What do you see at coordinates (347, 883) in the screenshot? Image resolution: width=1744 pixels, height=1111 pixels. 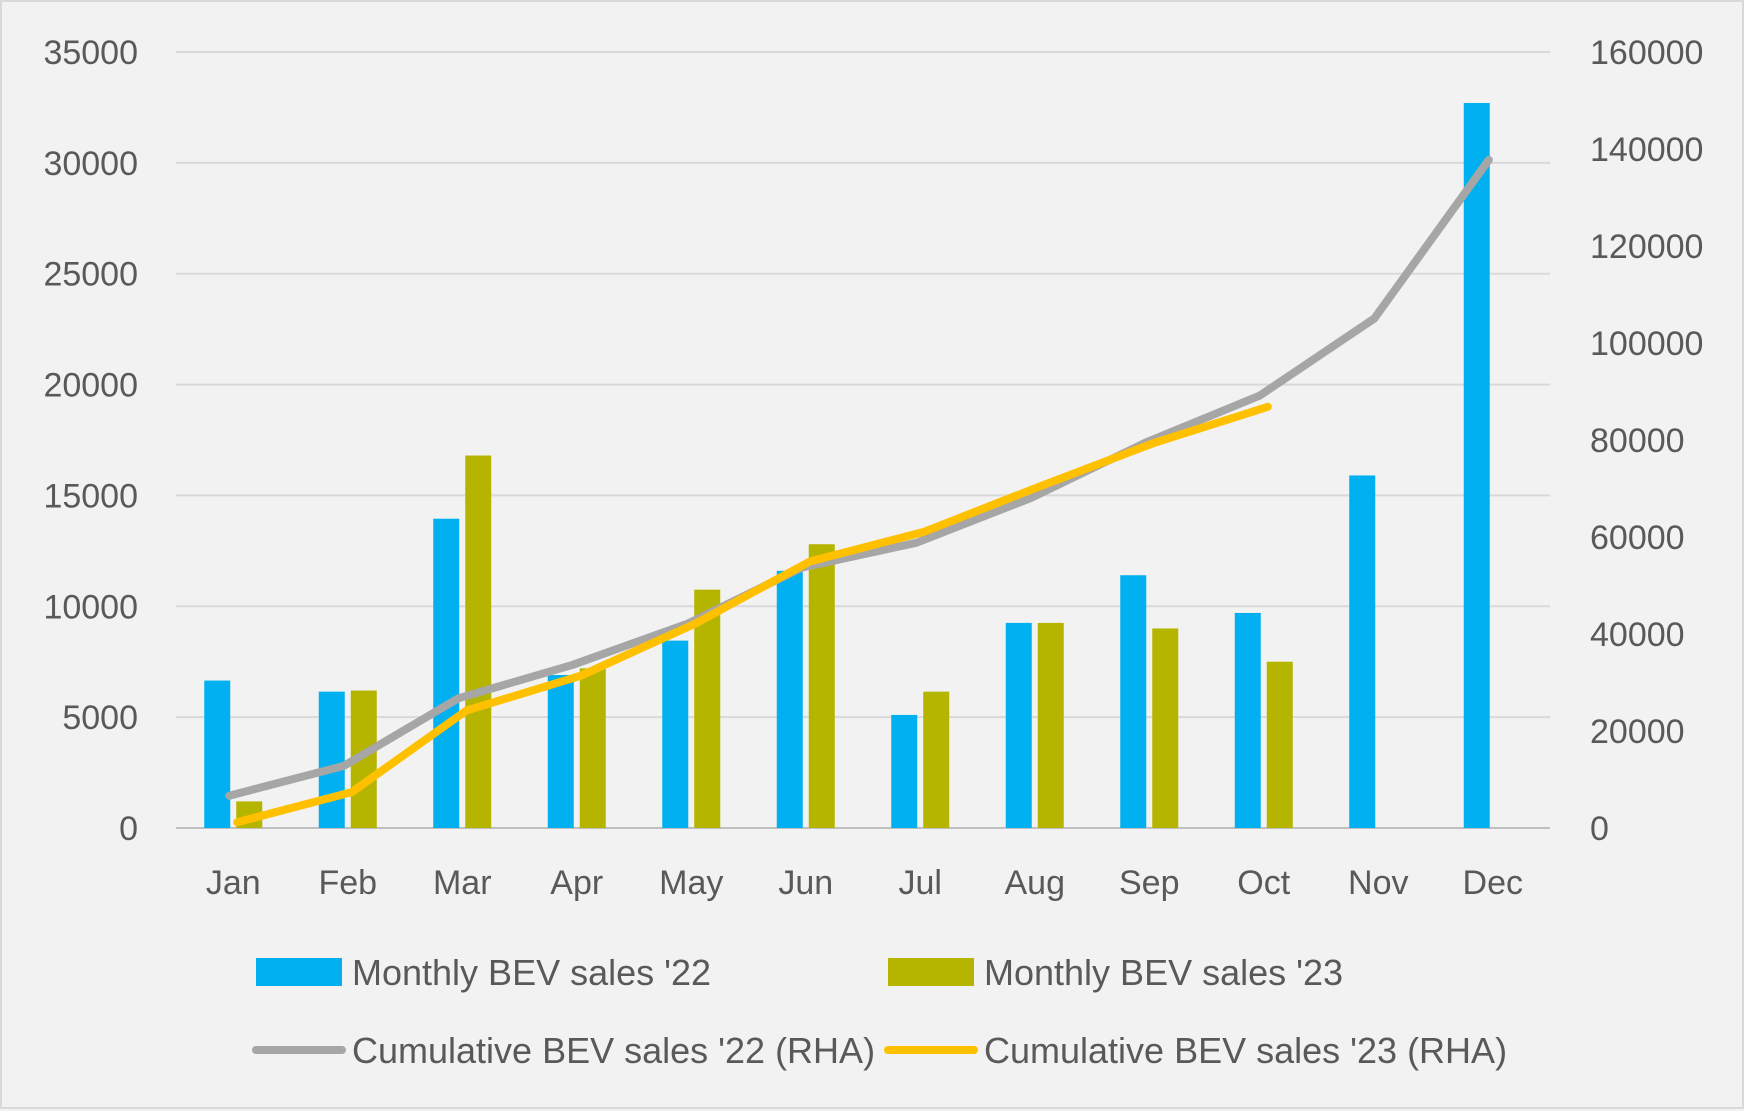 I see `x-tick-label: Feb` at bounding box center [347, 883].